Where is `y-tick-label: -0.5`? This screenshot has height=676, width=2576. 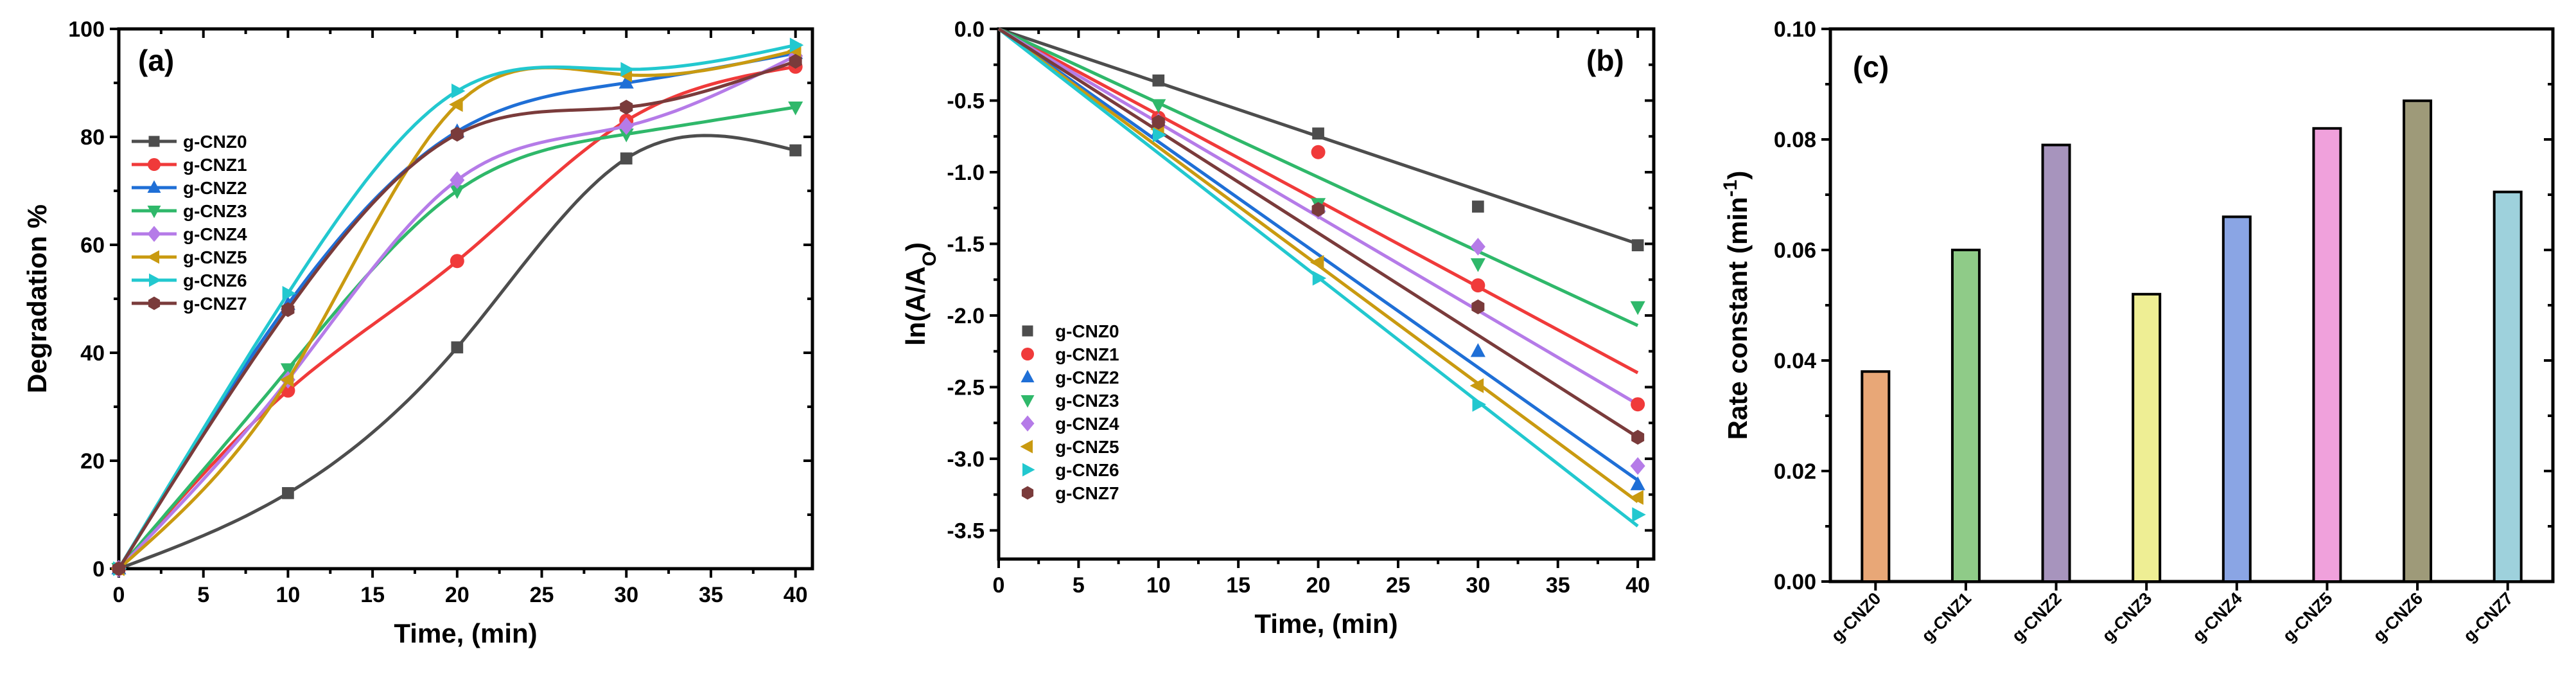 y-tick-label: -0.5 is located at coordinates (966, 101).